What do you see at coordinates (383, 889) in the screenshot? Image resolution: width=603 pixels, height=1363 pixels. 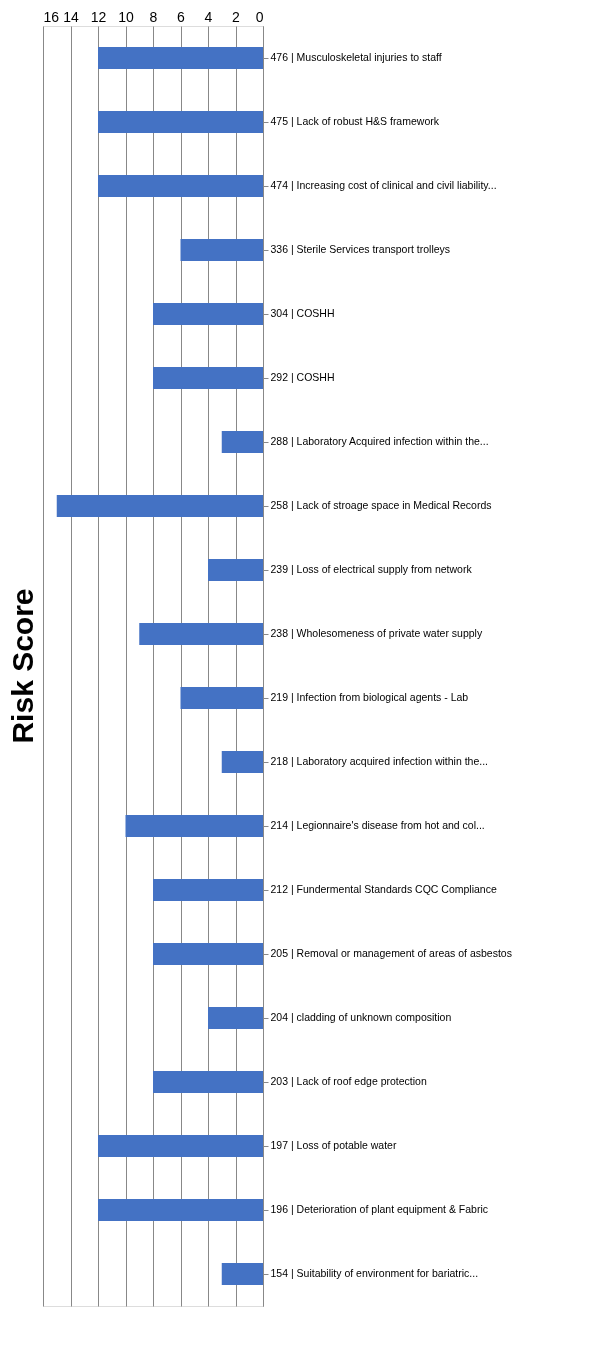 I see `y-tick-label: 212 | Fundermental Standards CQC Compliance` at bounding box center [383, 889].